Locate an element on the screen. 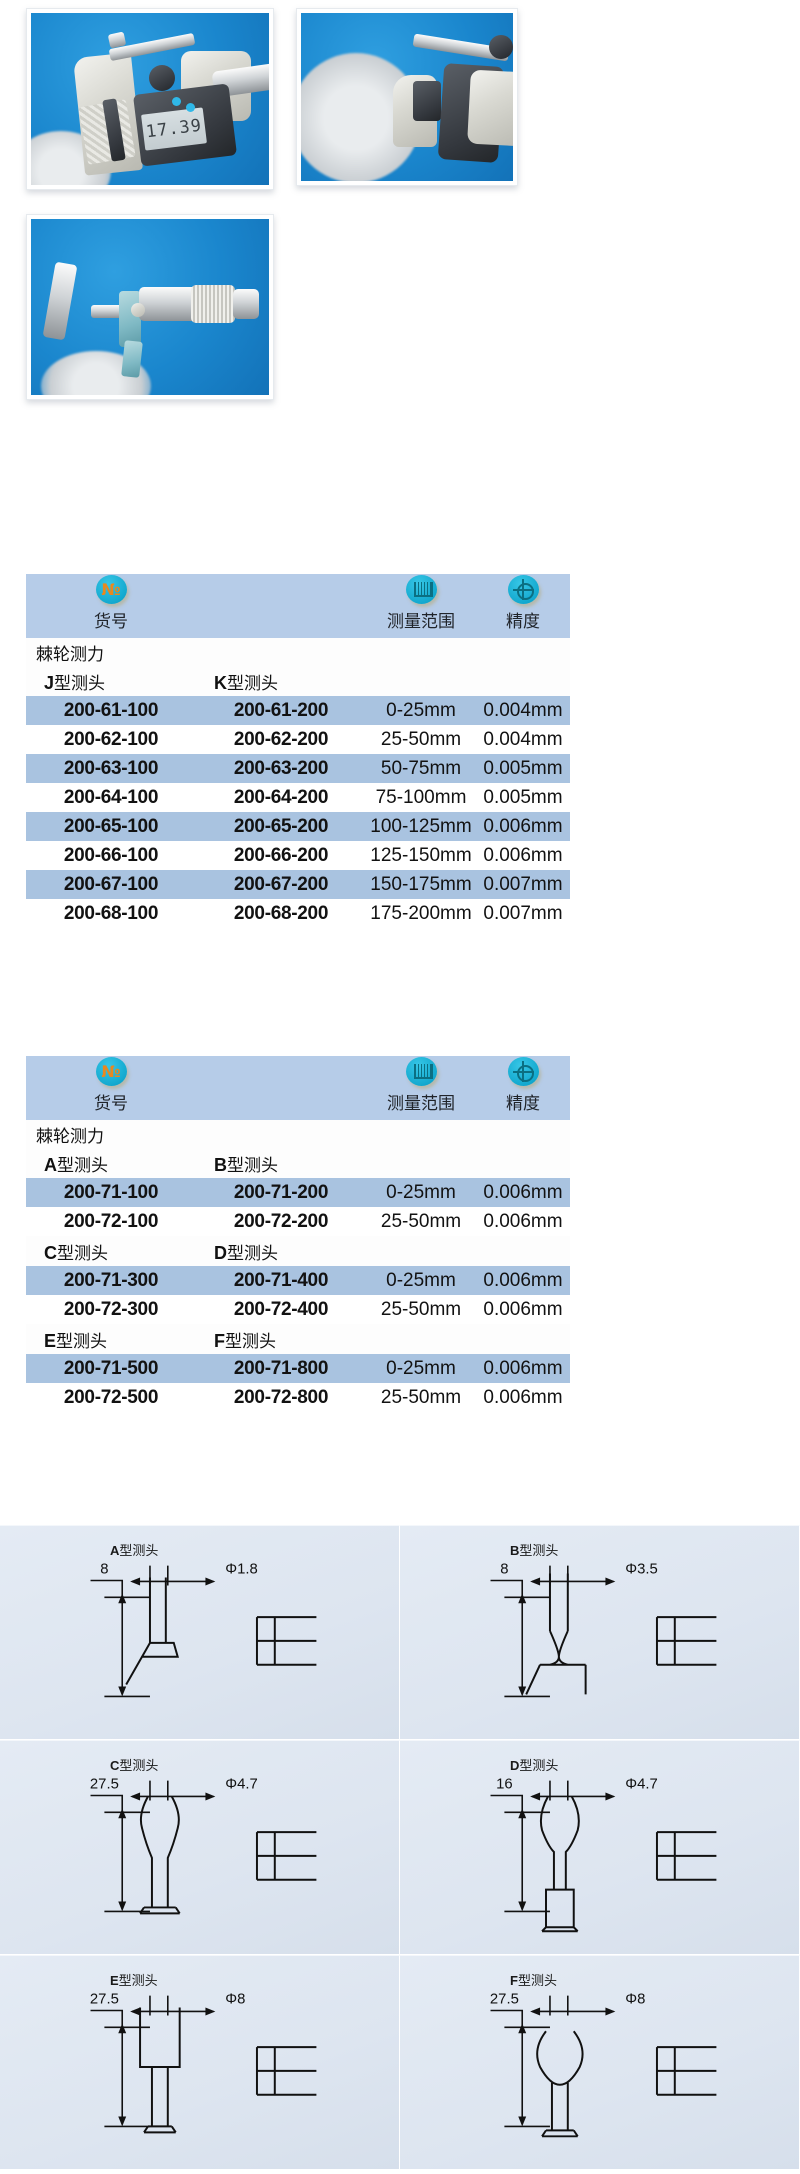  measuring-range-icon is located at coordinates (421, 1071).